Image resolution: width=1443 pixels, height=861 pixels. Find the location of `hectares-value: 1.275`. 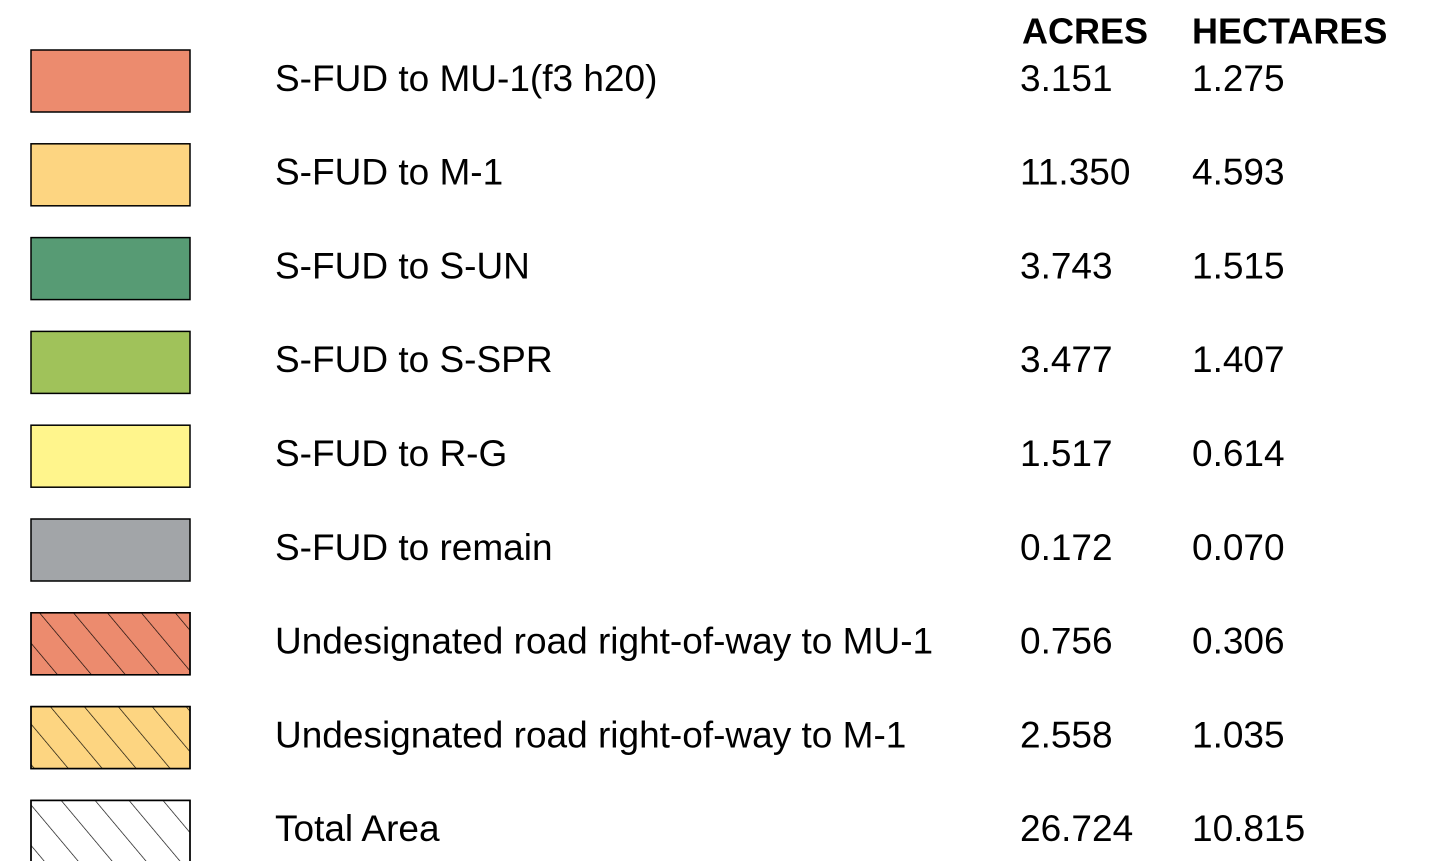

hectares-value: 1.275 is located at coordinates (1238, 78).